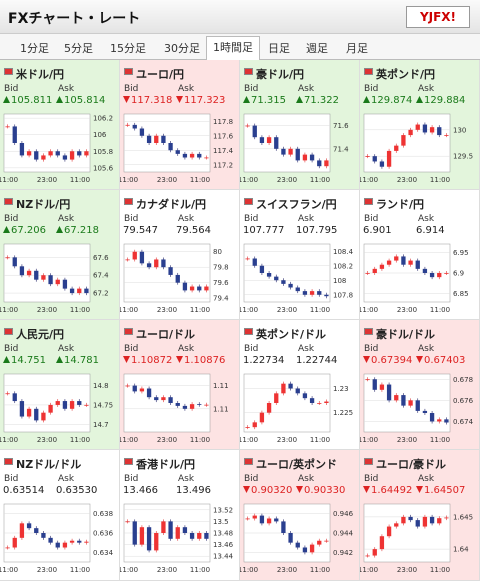  I want to click on tab: 月足, so click(357, 48).